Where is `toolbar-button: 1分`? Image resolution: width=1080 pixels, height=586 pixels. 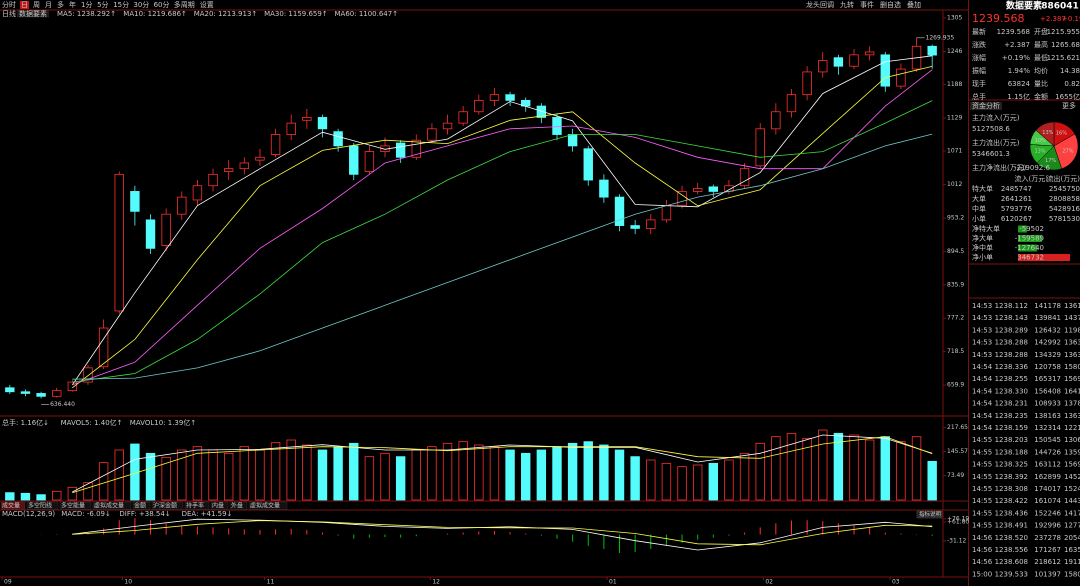 toolbar-button: 1分 is located at coordinates (86, 4).